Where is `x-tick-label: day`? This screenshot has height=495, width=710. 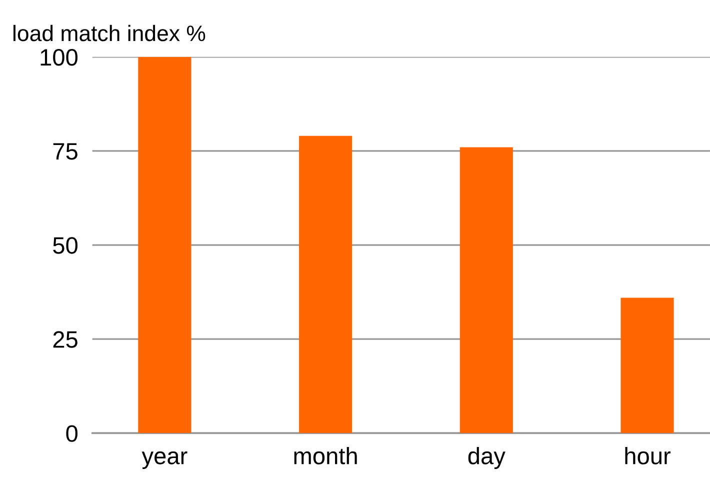 x-tick-label: day is located at coordinates (487, 458).